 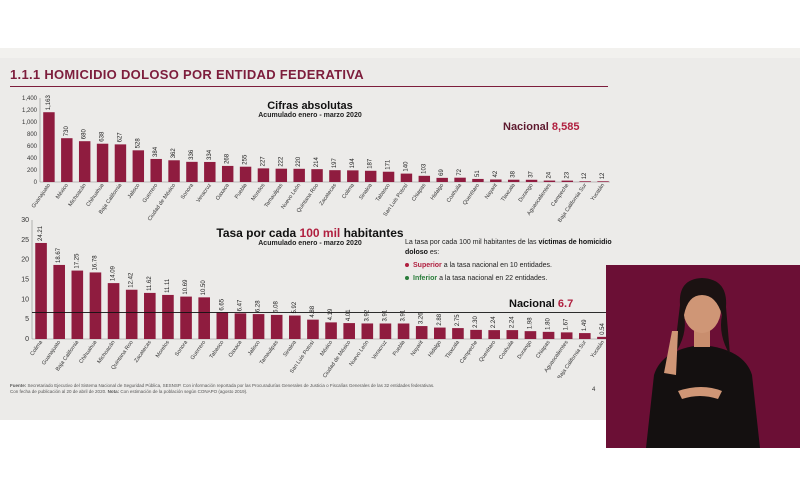 What do you see at coordinates (452, 349) in the screenshot?
I see `category-label: Tlaxcala` at bounding box center [452, 349].